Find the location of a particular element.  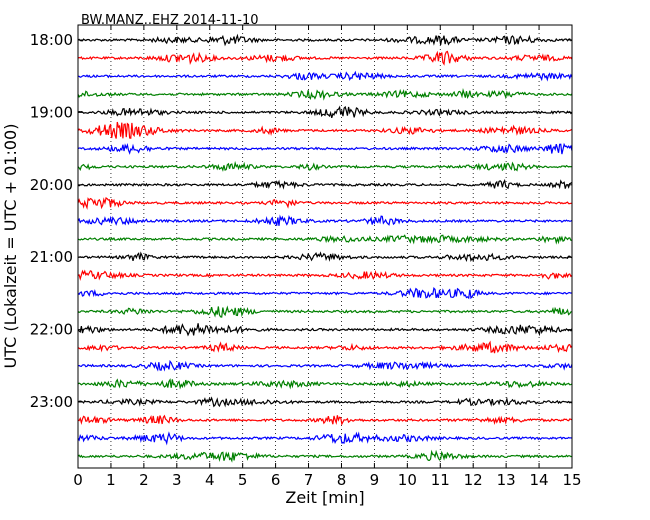

y-tick-label: 23:00 is located at coordinates (51, 402).